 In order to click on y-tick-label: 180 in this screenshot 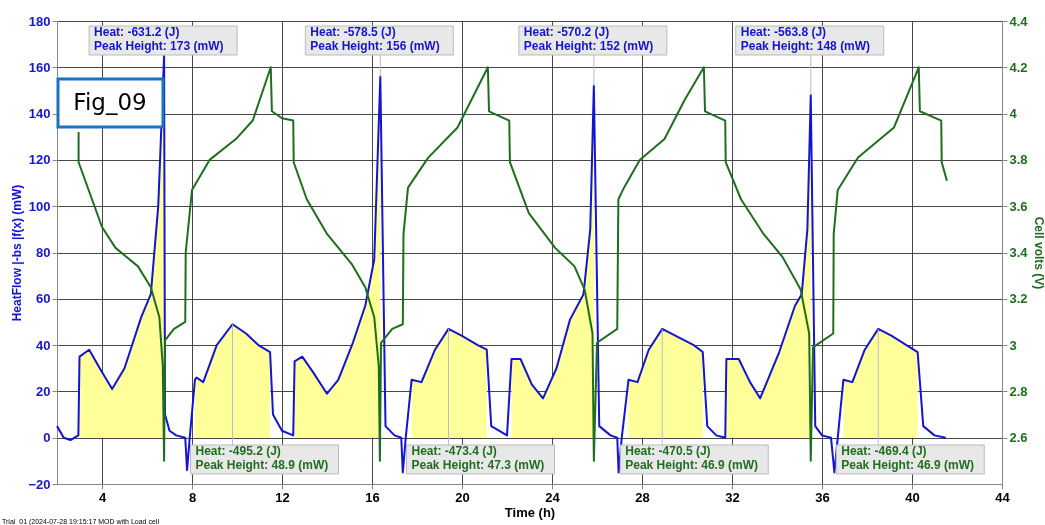, I will do `click(39, 21)`.